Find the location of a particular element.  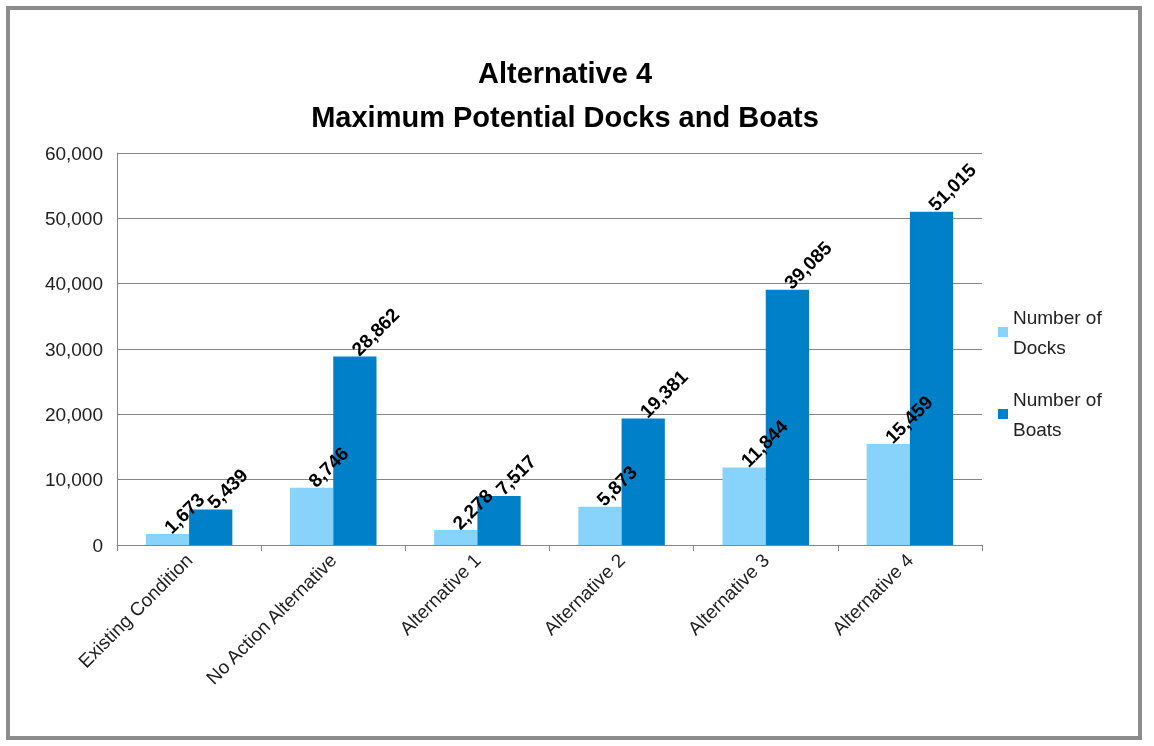

y-tick-label: 0 is located at coordinates (97, 545).